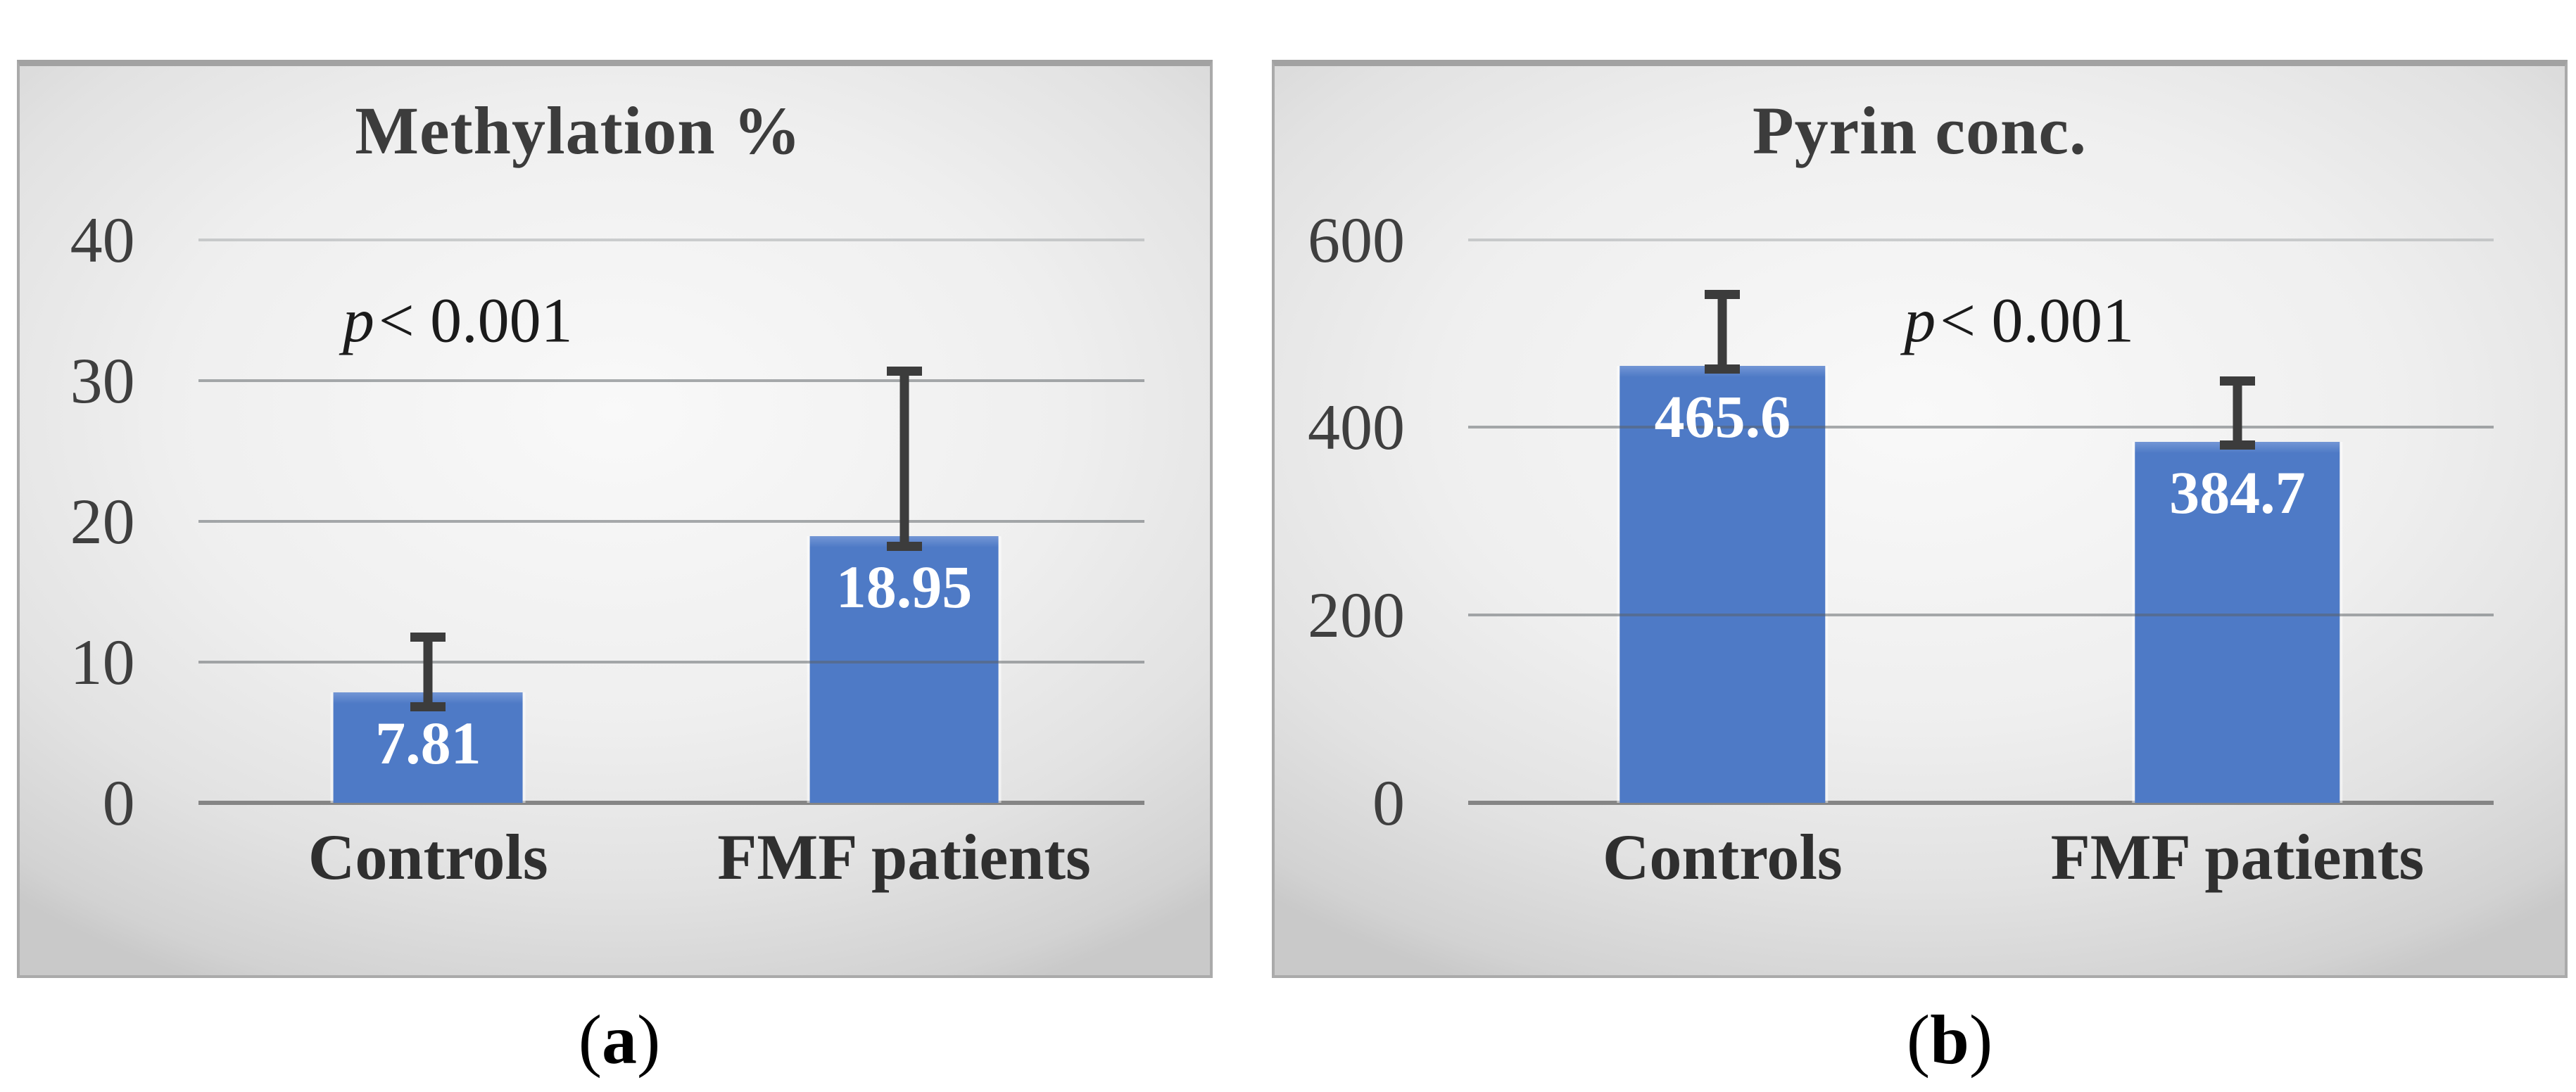  Describe the element at coordinates (1920, 130) in the screenshot. I see `chart-title: Pyrin conc.` at that location.